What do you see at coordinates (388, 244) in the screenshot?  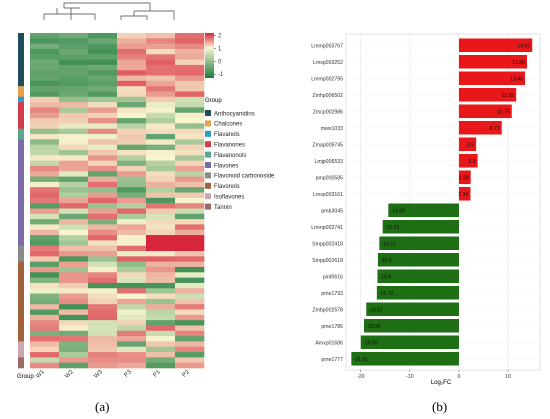 I see `bar-value-label: -16.21` at bounding box center [388, 244].